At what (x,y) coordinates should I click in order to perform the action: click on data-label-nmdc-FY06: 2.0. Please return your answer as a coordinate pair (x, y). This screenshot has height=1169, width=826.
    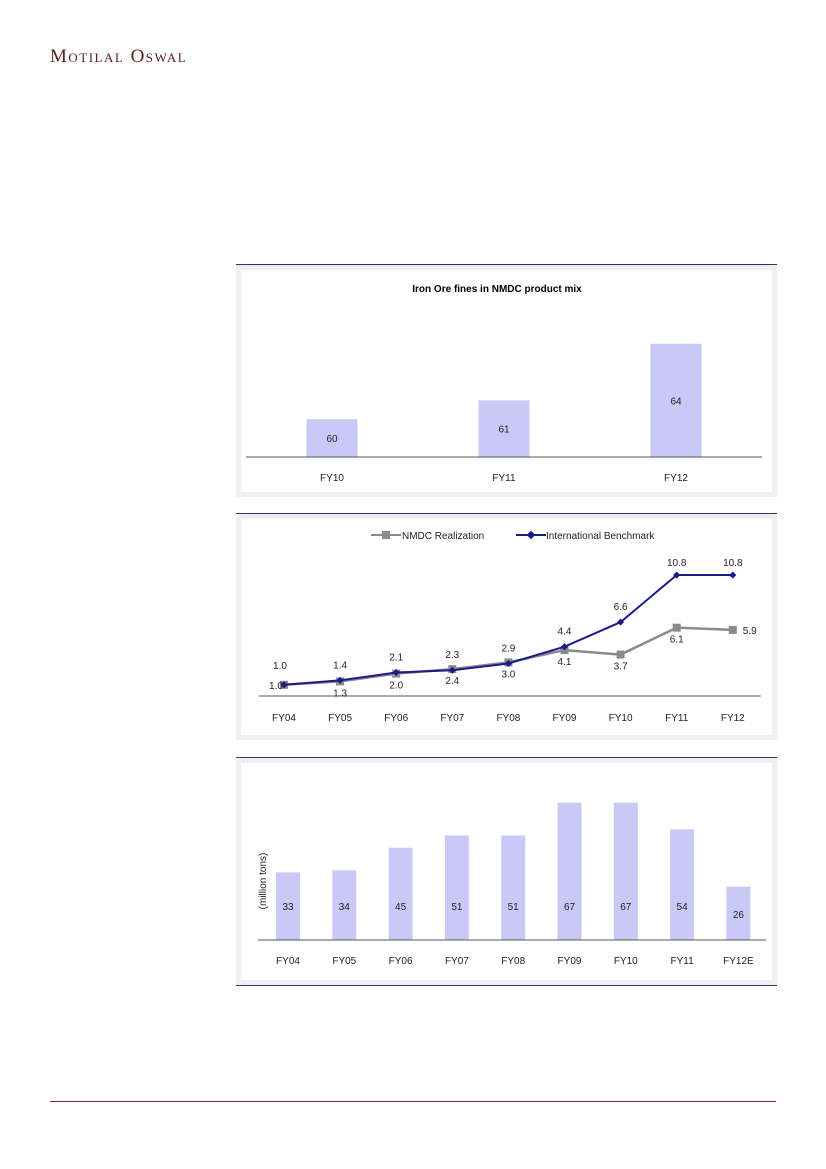
    Looking at the image, I should click on (396, 686).